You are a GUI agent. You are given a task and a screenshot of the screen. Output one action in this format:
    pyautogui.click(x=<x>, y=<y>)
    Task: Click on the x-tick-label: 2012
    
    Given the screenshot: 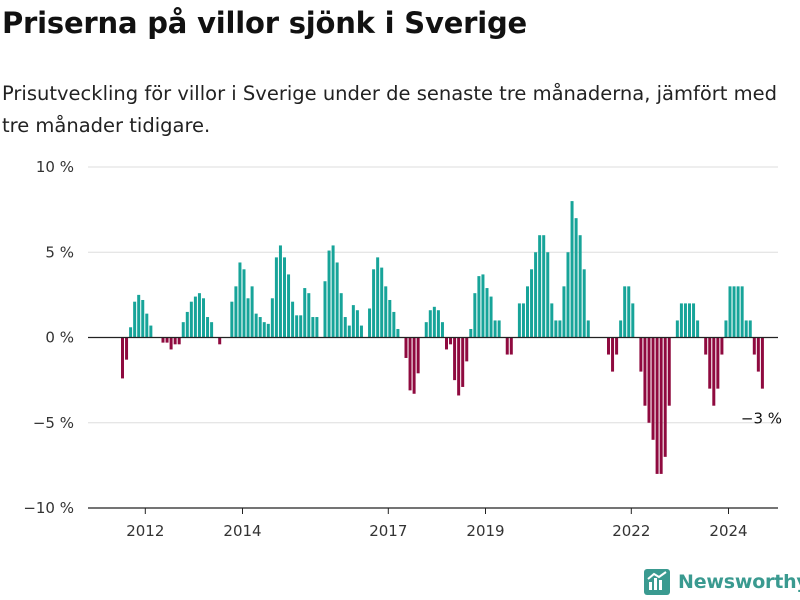 What is the action you would take?
    pyautogui.click(x=145, y=531)
    